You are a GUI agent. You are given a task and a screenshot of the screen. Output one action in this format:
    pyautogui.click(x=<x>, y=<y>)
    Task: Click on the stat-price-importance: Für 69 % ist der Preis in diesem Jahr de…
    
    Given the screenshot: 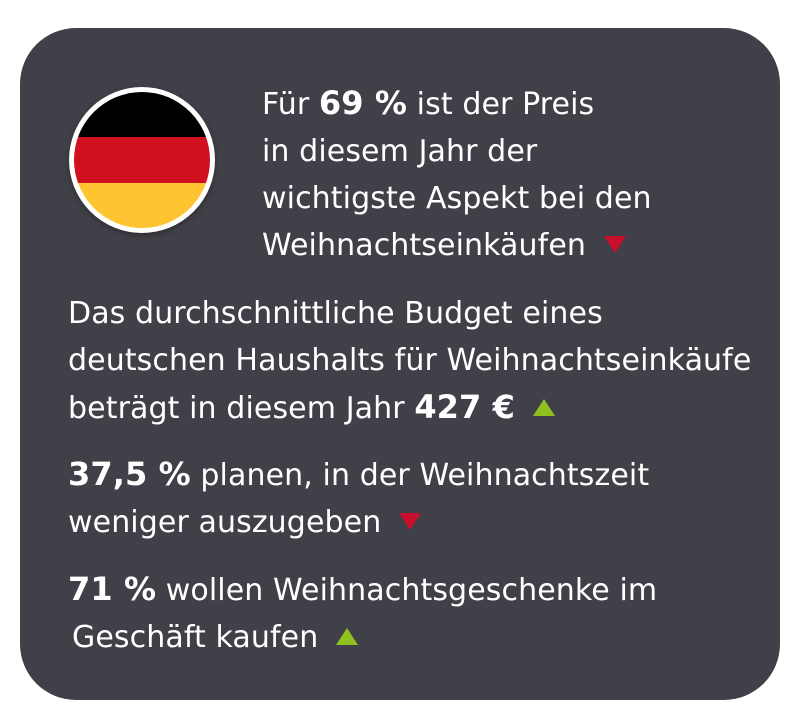 What is the action you would take?
    pyautogui.click(x=457, y=174)
    